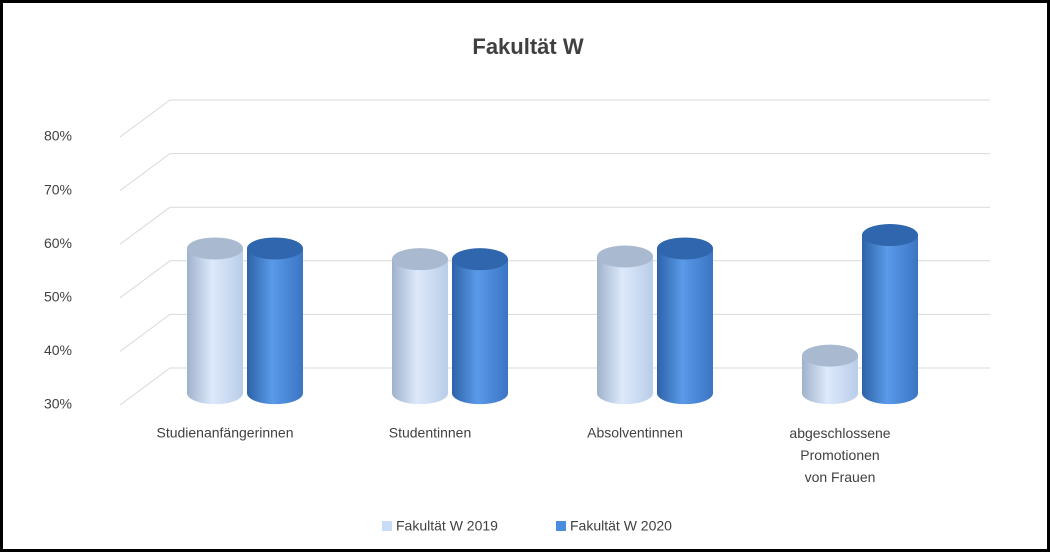 The width and height of the screenshot is (1050, 552). I want to click on x-tick-label: Studentinnen, so click(430, 433).